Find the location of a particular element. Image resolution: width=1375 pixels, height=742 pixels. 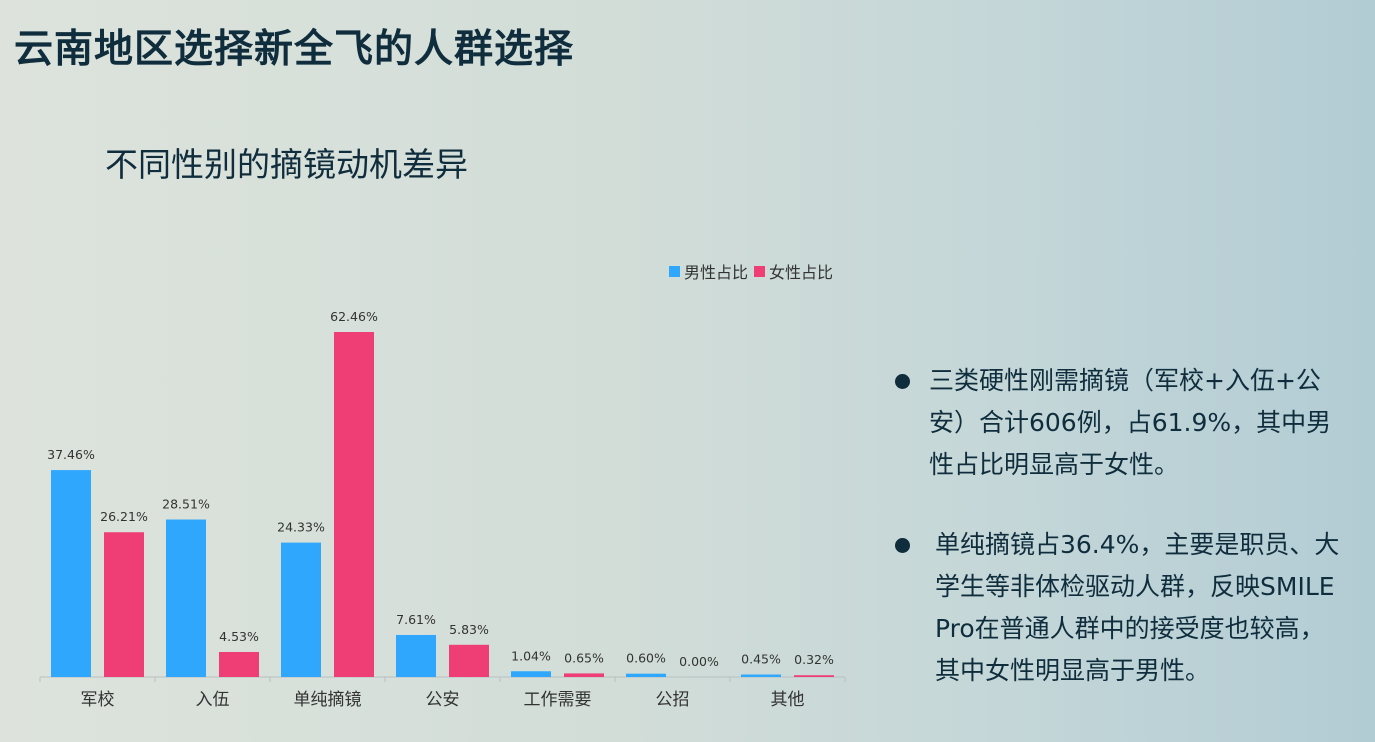

x-tick-label: 公招 is located at coordinates (673, 700).